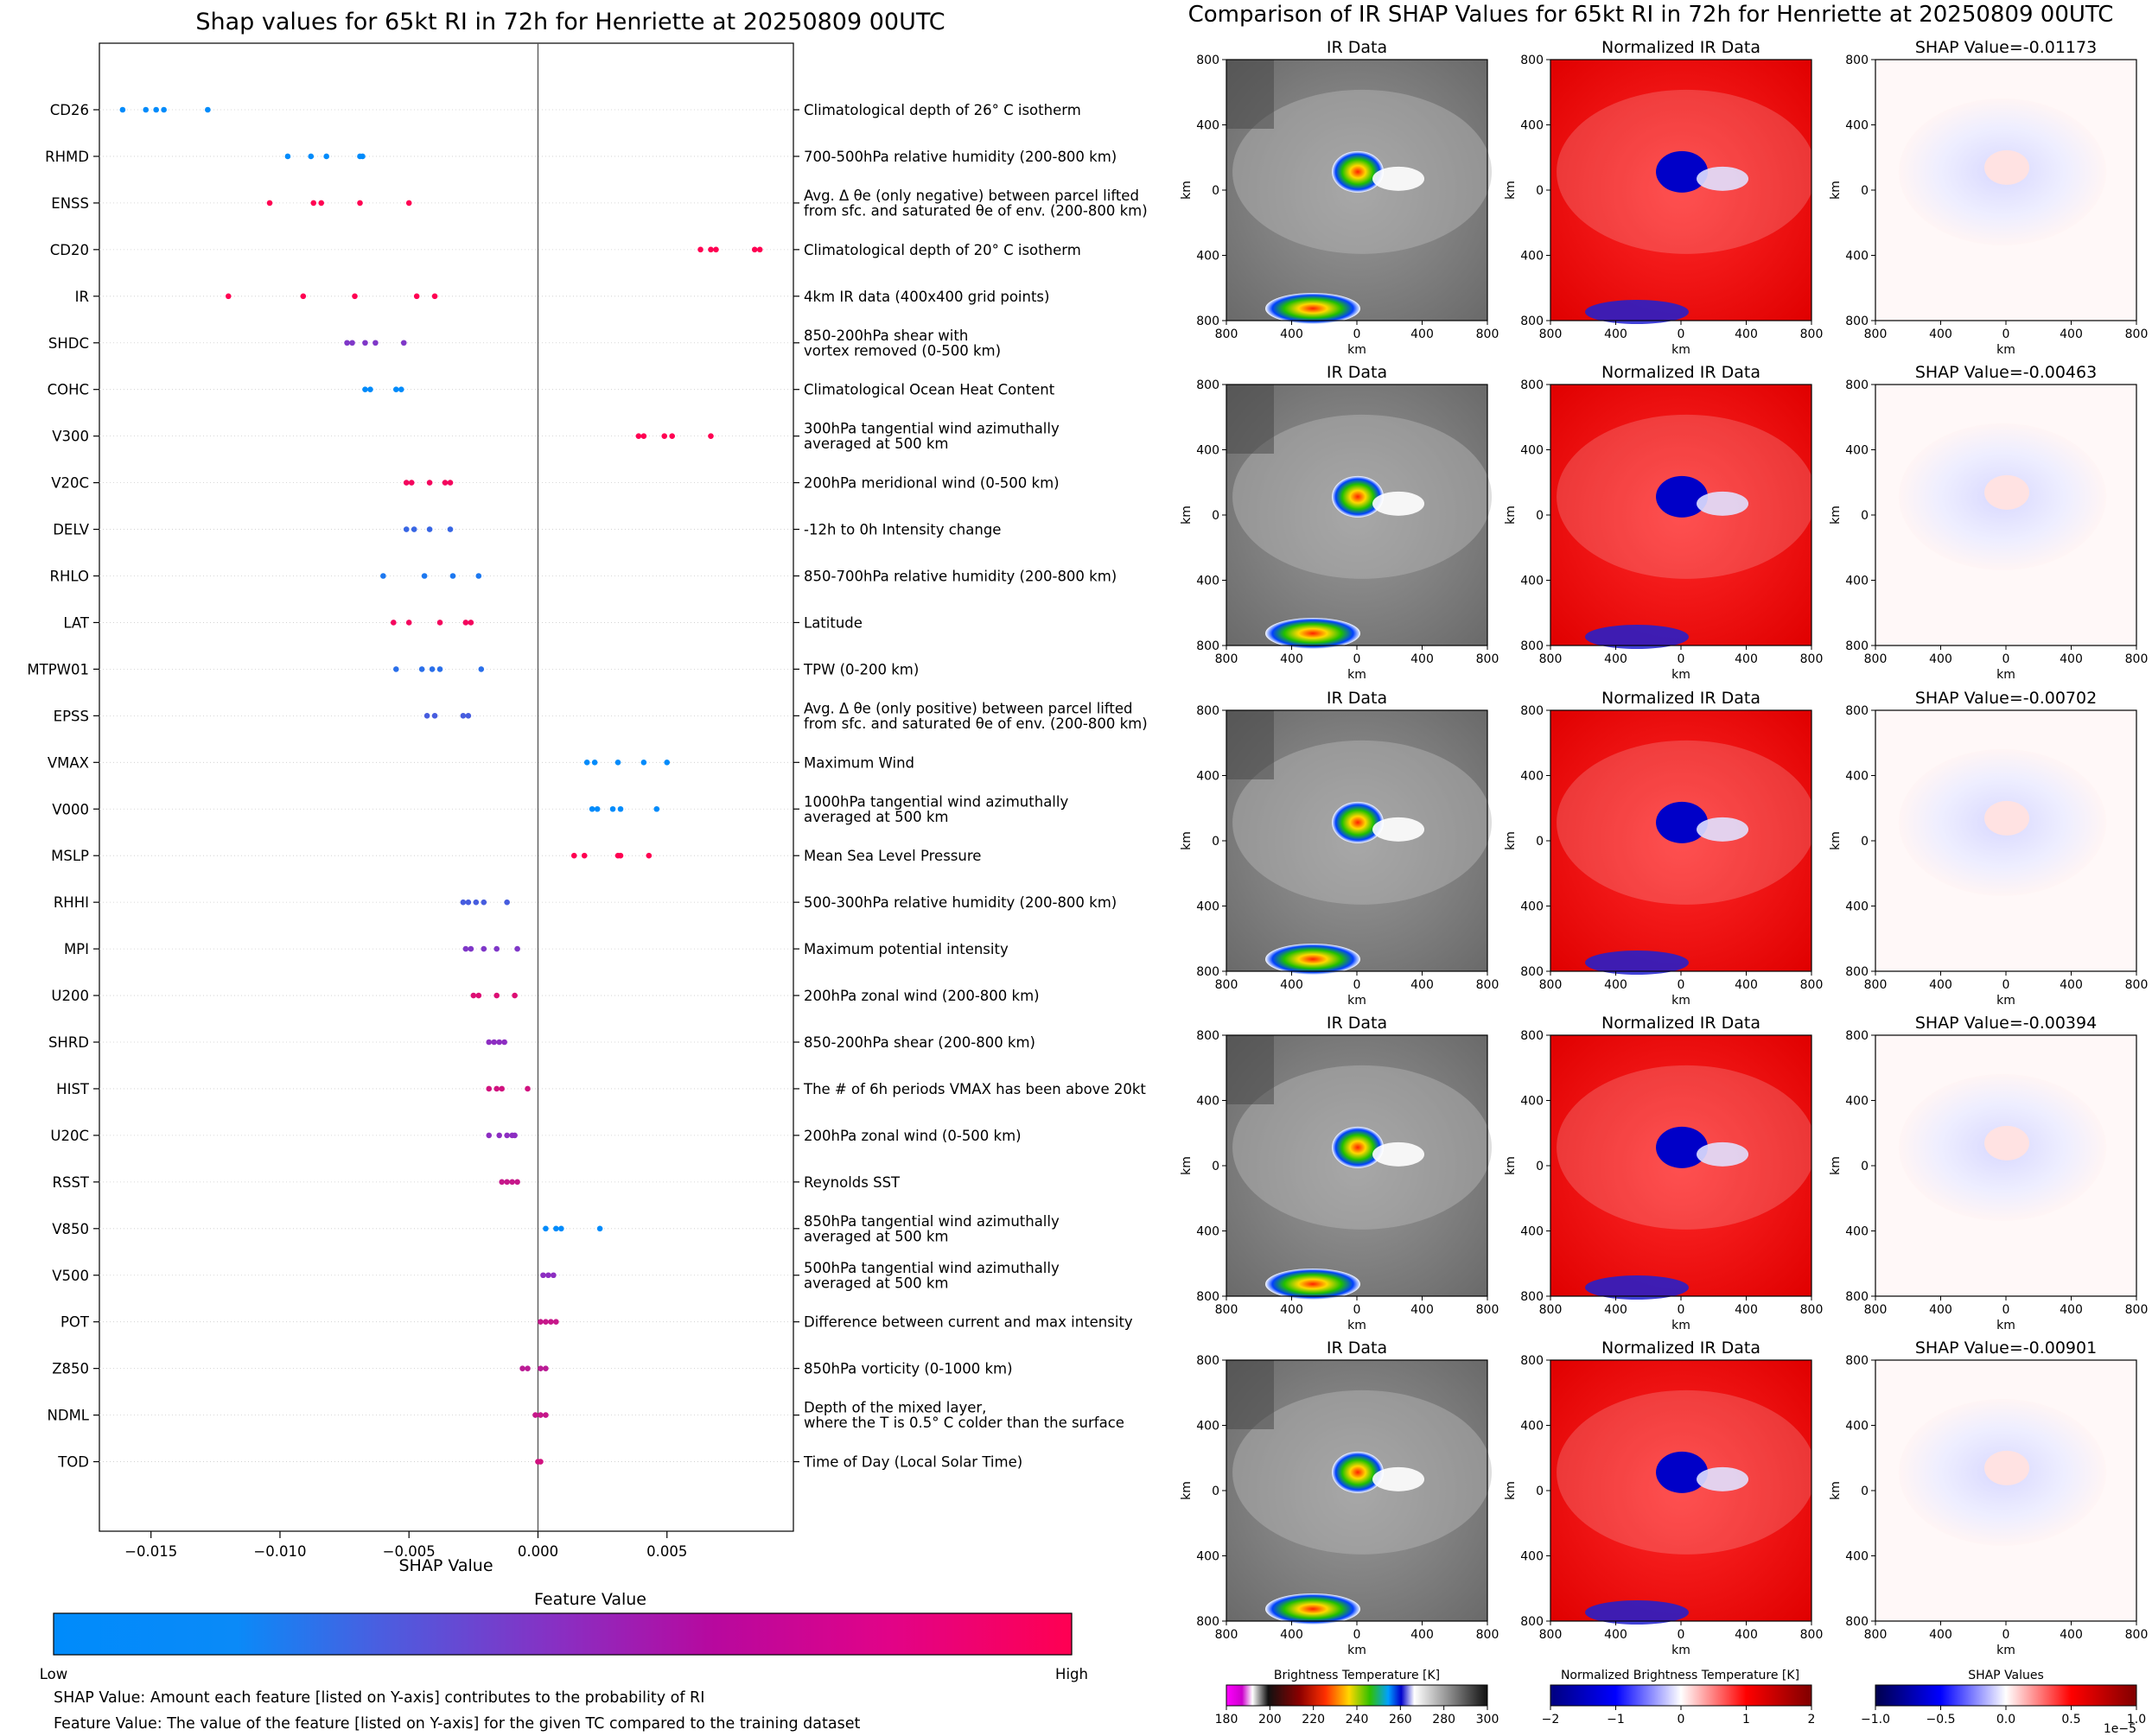  What do you see at coordinates (1226, 1719) in the screenshot?
I see `colorbar-tick-label: 180` at bounding box center [1226, 1719].